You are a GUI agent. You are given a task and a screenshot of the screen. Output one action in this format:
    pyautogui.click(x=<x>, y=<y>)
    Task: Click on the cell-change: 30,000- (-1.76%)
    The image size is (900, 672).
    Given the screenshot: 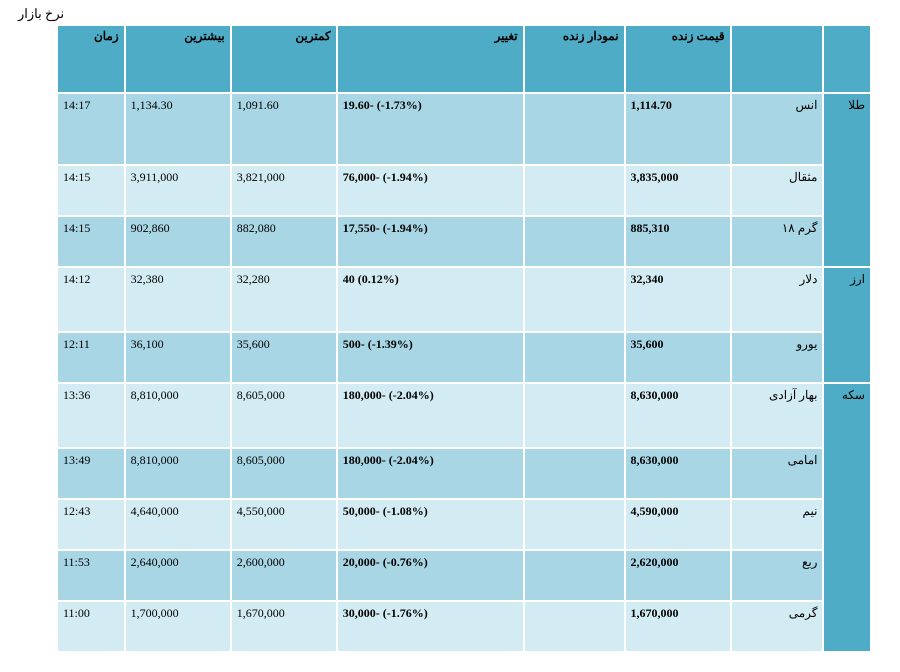 What is the action you would take?
    pyautogui.click(x=430, y=626)
    